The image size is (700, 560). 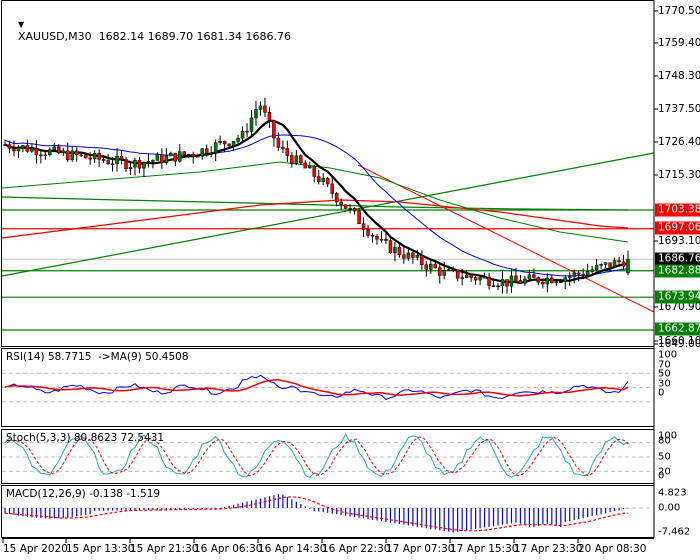 I want to click on rsi-axis-label: 50, so click(x=664, y=374).